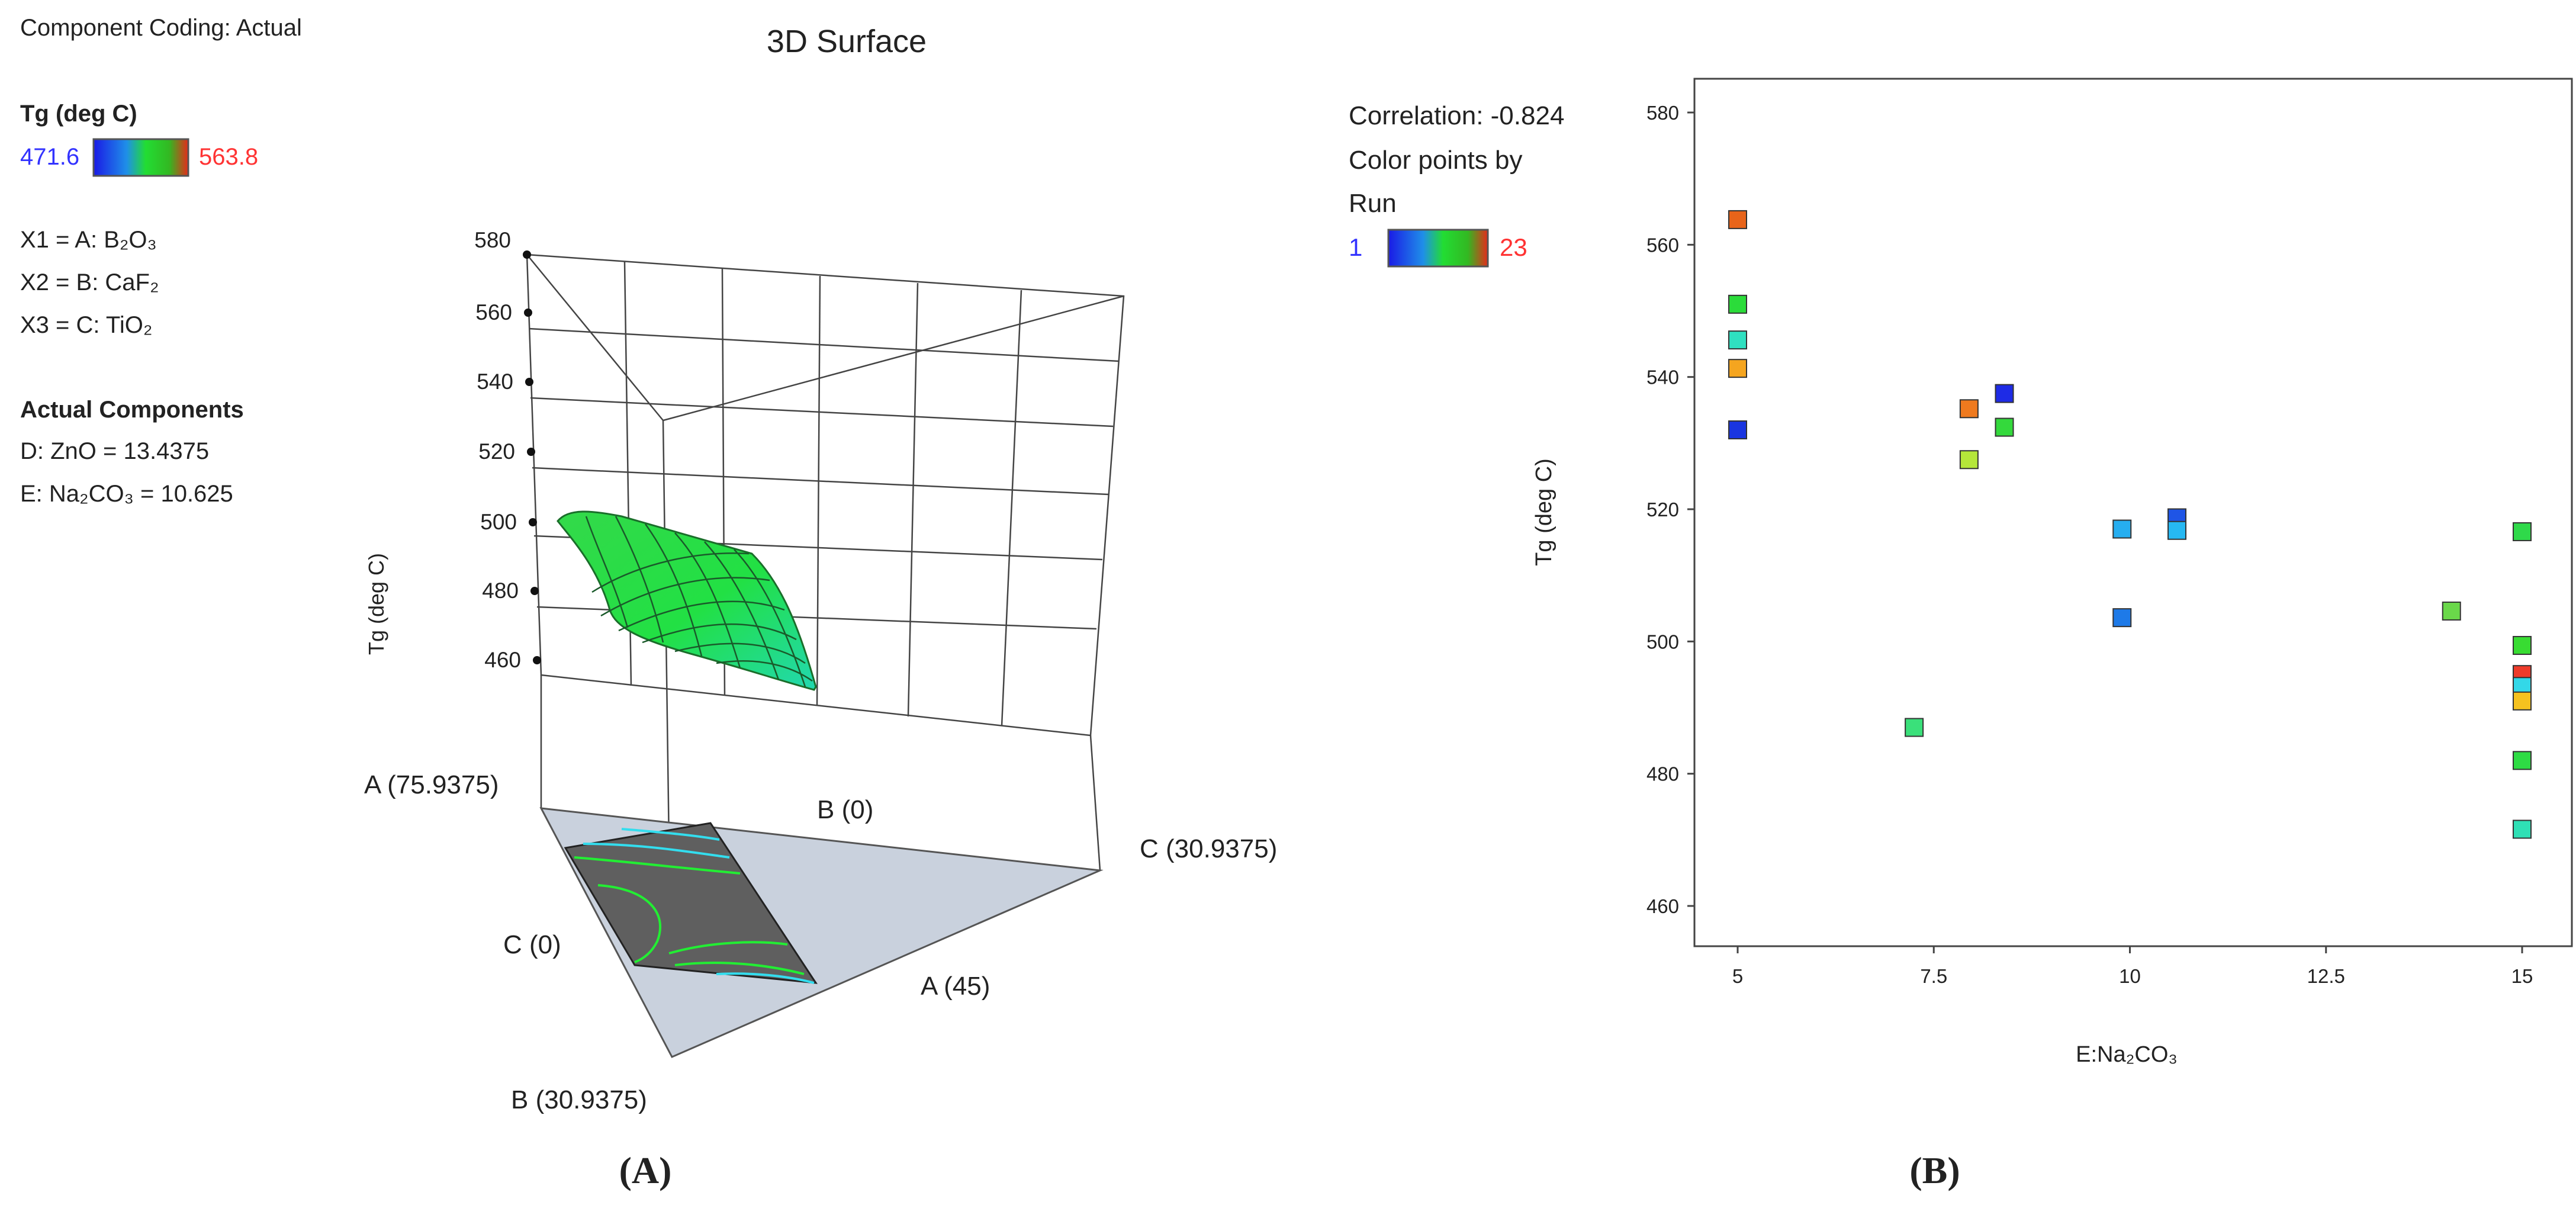  What do you see at coordinates (1663, 906) in the screenshot?
I see `y-tick-label: 460` at bounding box center [1663, 906].